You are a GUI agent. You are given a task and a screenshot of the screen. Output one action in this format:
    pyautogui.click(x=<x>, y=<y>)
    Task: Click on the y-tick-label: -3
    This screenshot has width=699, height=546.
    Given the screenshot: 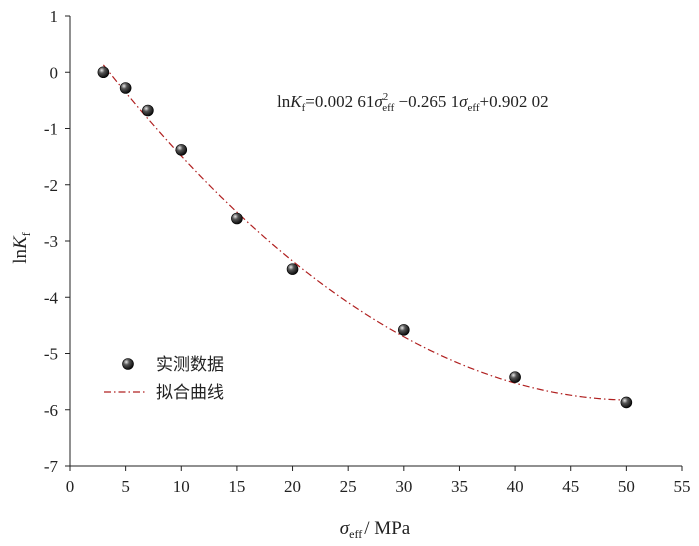 What is the action you would take?
    pyautogui.click(x=51, y=241)
    